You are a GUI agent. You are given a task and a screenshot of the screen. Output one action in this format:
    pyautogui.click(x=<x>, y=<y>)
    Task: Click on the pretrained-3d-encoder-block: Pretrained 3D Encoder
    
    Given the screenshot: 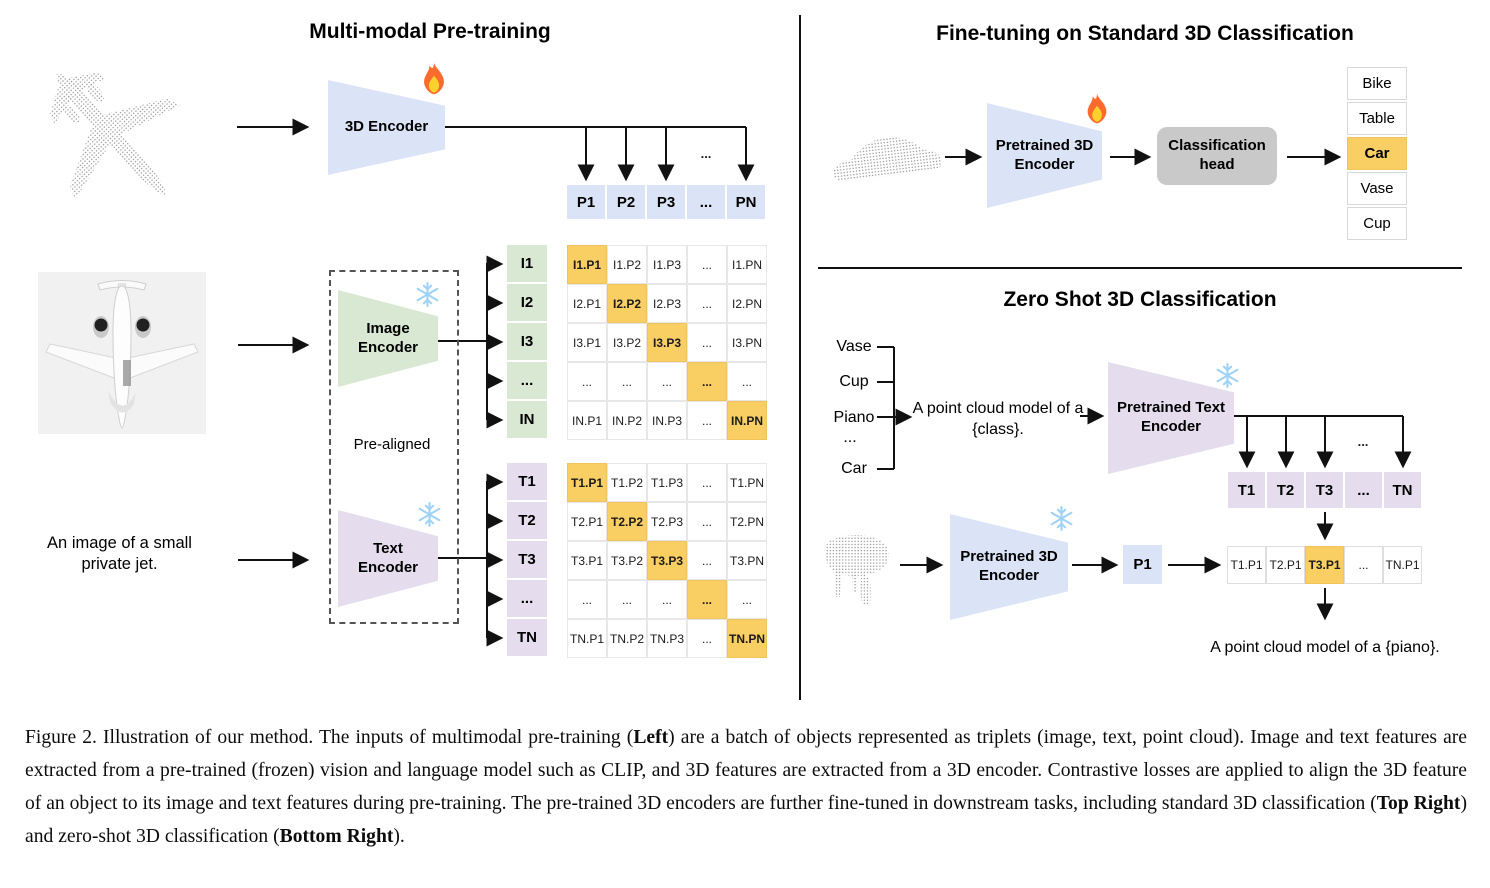 What is the action you would take?
    pyautogui.click(x=1044, y=155)
    